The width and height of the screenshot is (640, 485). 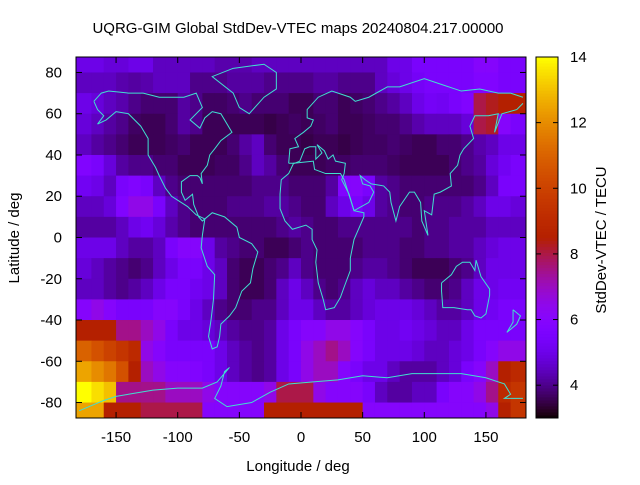 What do you see at coordinates (297, 466) in the screenshot?
I see `x-axis-label: Longitude / deg` at bounding box center [297, 466].